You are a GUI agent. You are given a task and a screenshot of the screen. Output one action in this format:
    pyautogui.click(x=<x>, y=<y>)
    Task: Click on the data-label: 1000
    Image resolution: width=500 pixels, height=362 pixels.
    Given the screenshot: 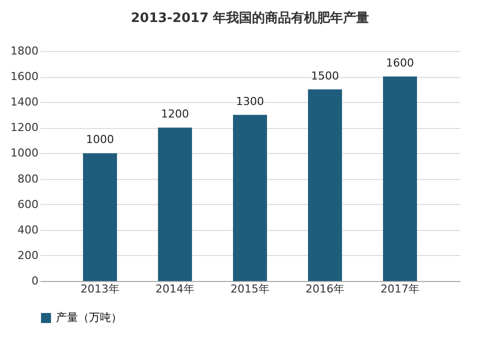 What is the action you would take?
    pyautogui.click(x=100, y=139)
    